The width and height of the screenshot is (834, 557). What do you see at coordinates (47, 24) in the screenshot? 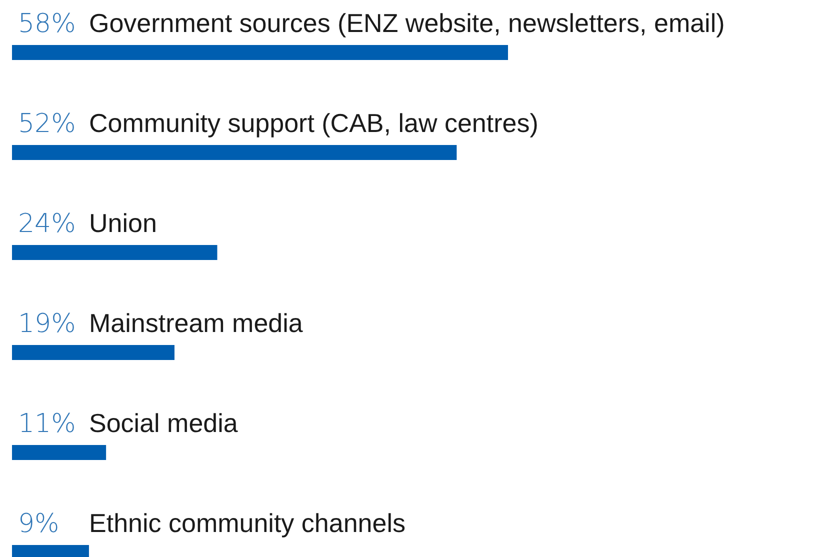
I see `data-label: 58%` at bounding box center [47, 24].